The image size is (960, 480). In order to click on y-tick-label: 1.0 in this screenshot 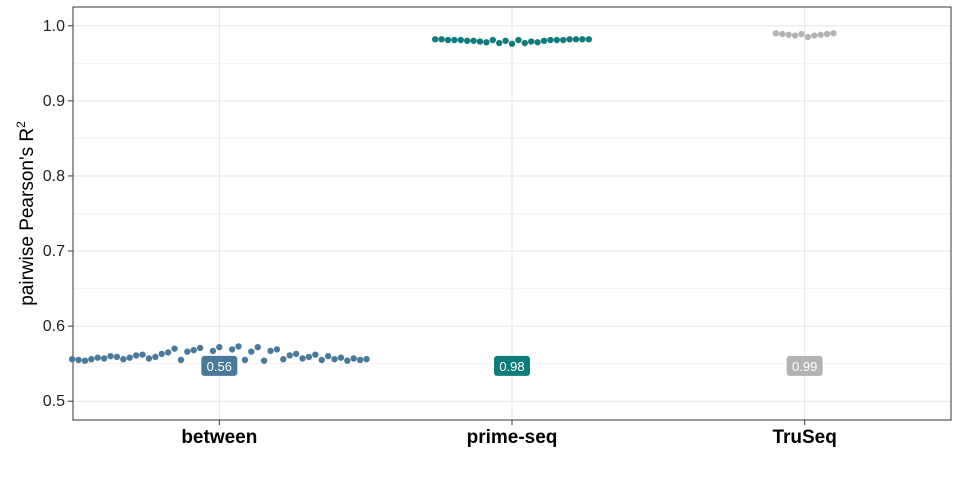, I will do `click(54, 26)`.